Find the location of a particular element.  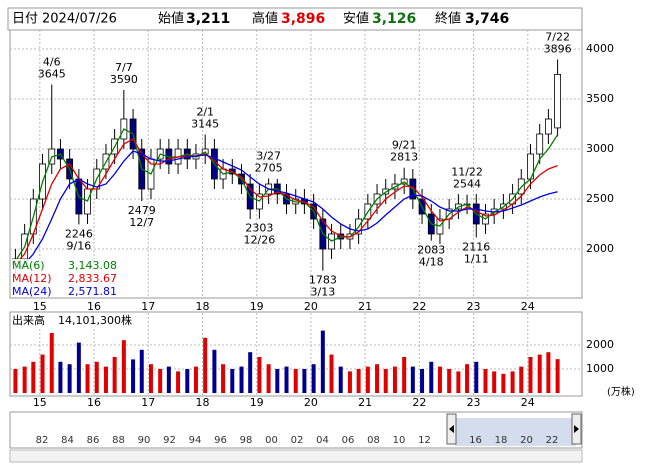

annotation-date: 9/21 is located at coordinates (404, 145).